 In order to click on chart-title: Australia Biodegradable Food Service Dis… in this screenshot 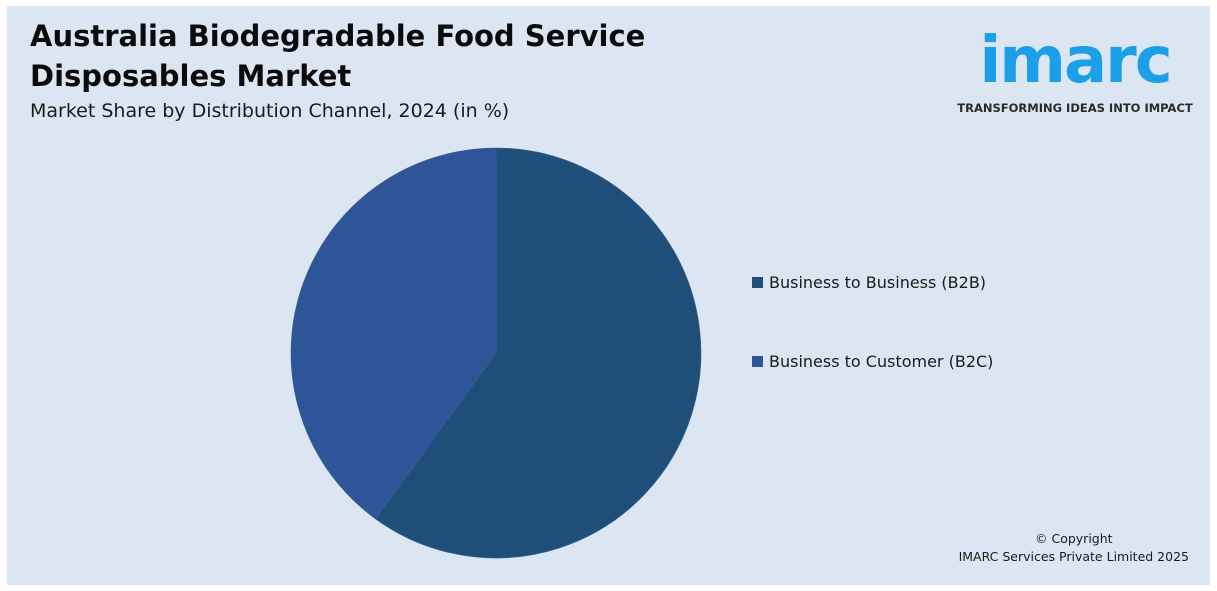, I will do `click(338, 56)`.